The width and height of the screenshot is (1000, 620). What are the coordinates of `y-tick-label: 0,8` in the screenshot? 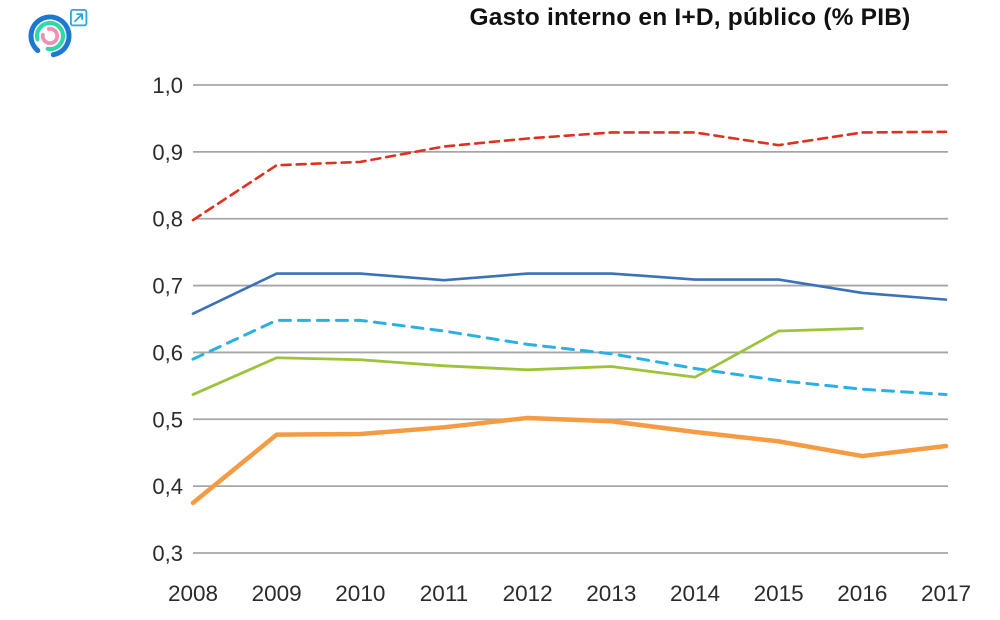 It's located at (167, 219).